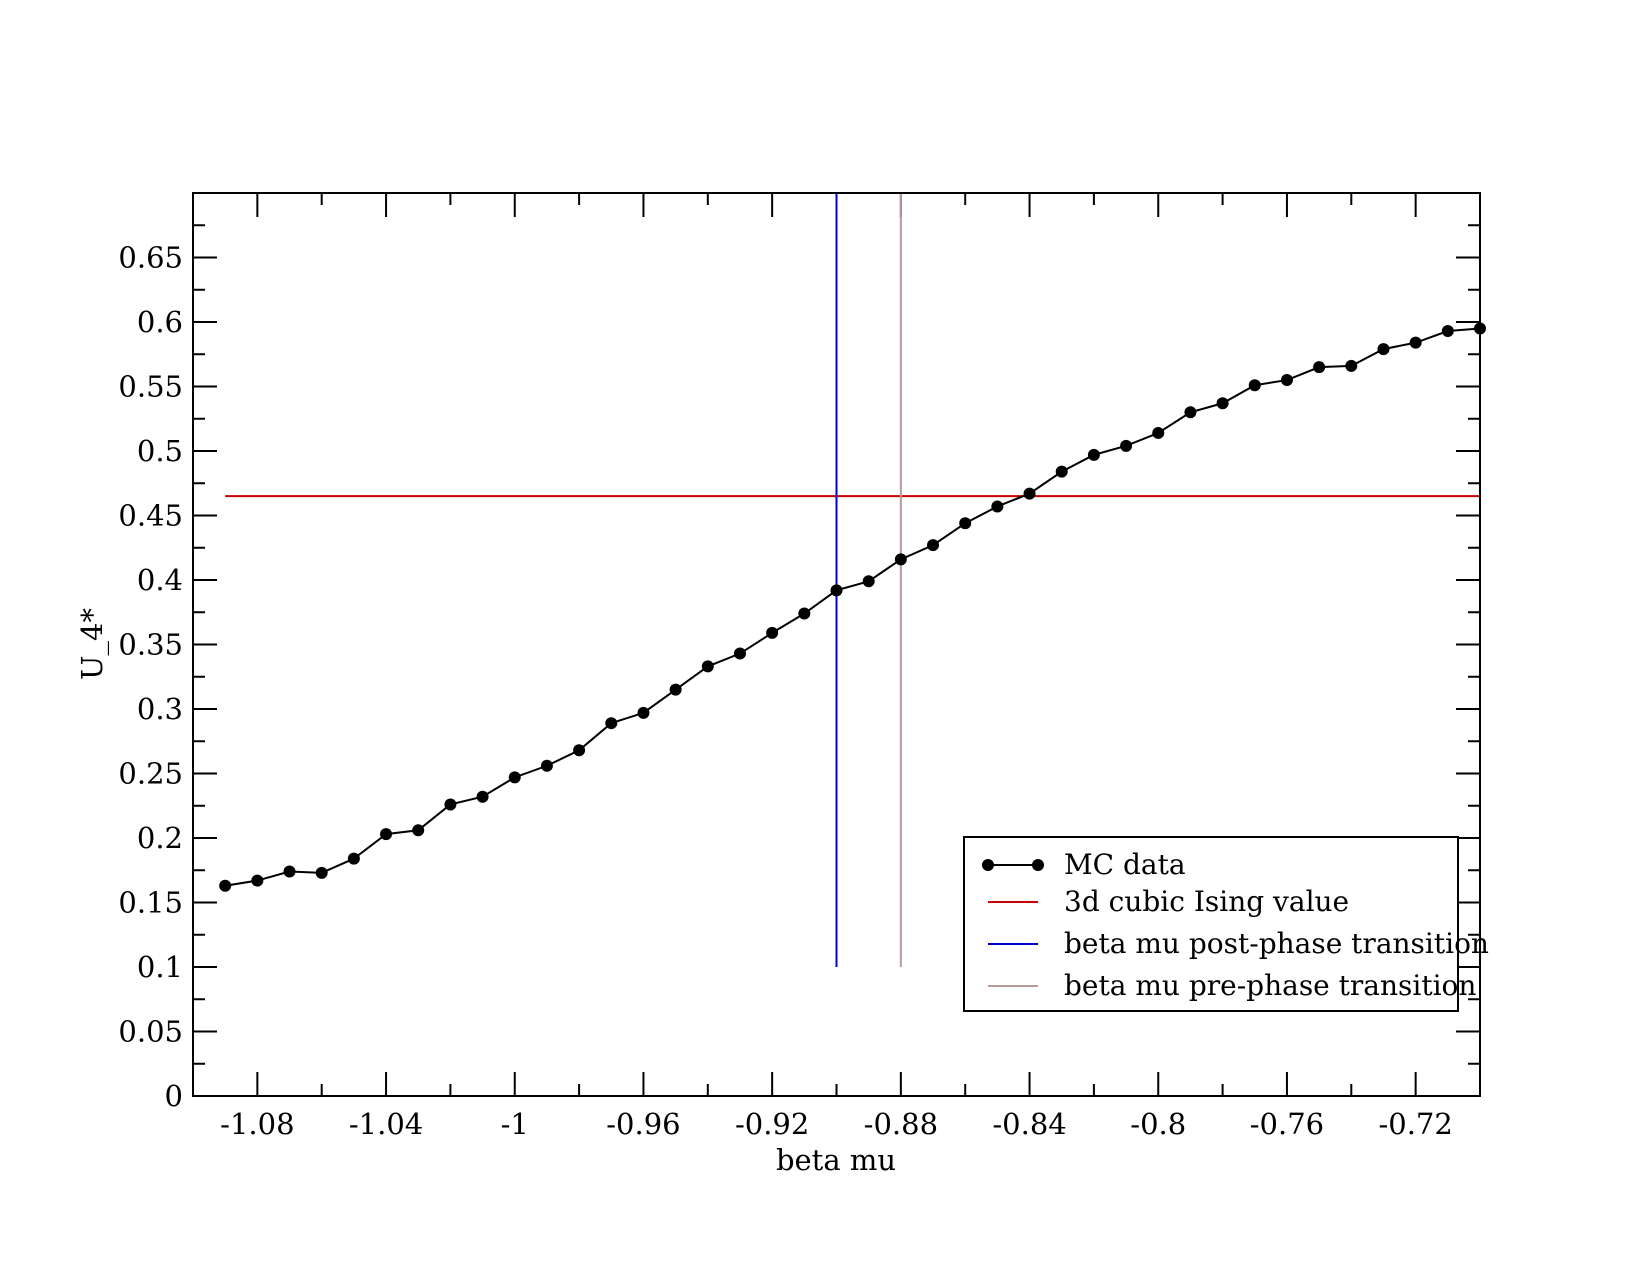 The width and height of the screenshot is (1650, 1275). I want to click on y-tick-label: 0.45, so click(150, 516).